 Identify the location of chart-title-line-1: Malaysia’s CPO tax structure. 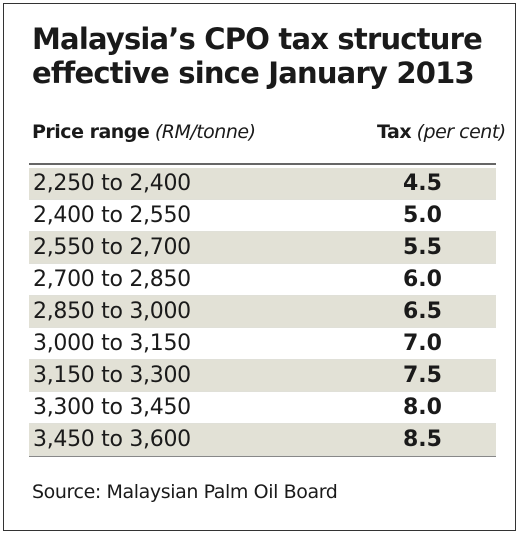
(257, 39).